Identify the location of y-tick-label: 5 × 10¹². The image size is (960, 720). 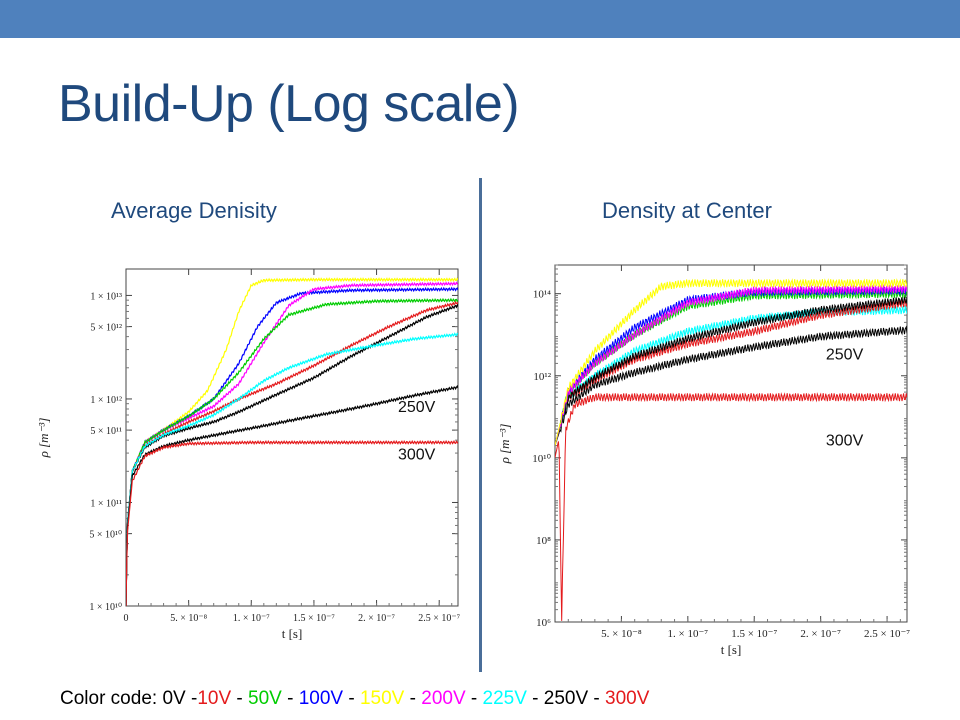
(106, 328).